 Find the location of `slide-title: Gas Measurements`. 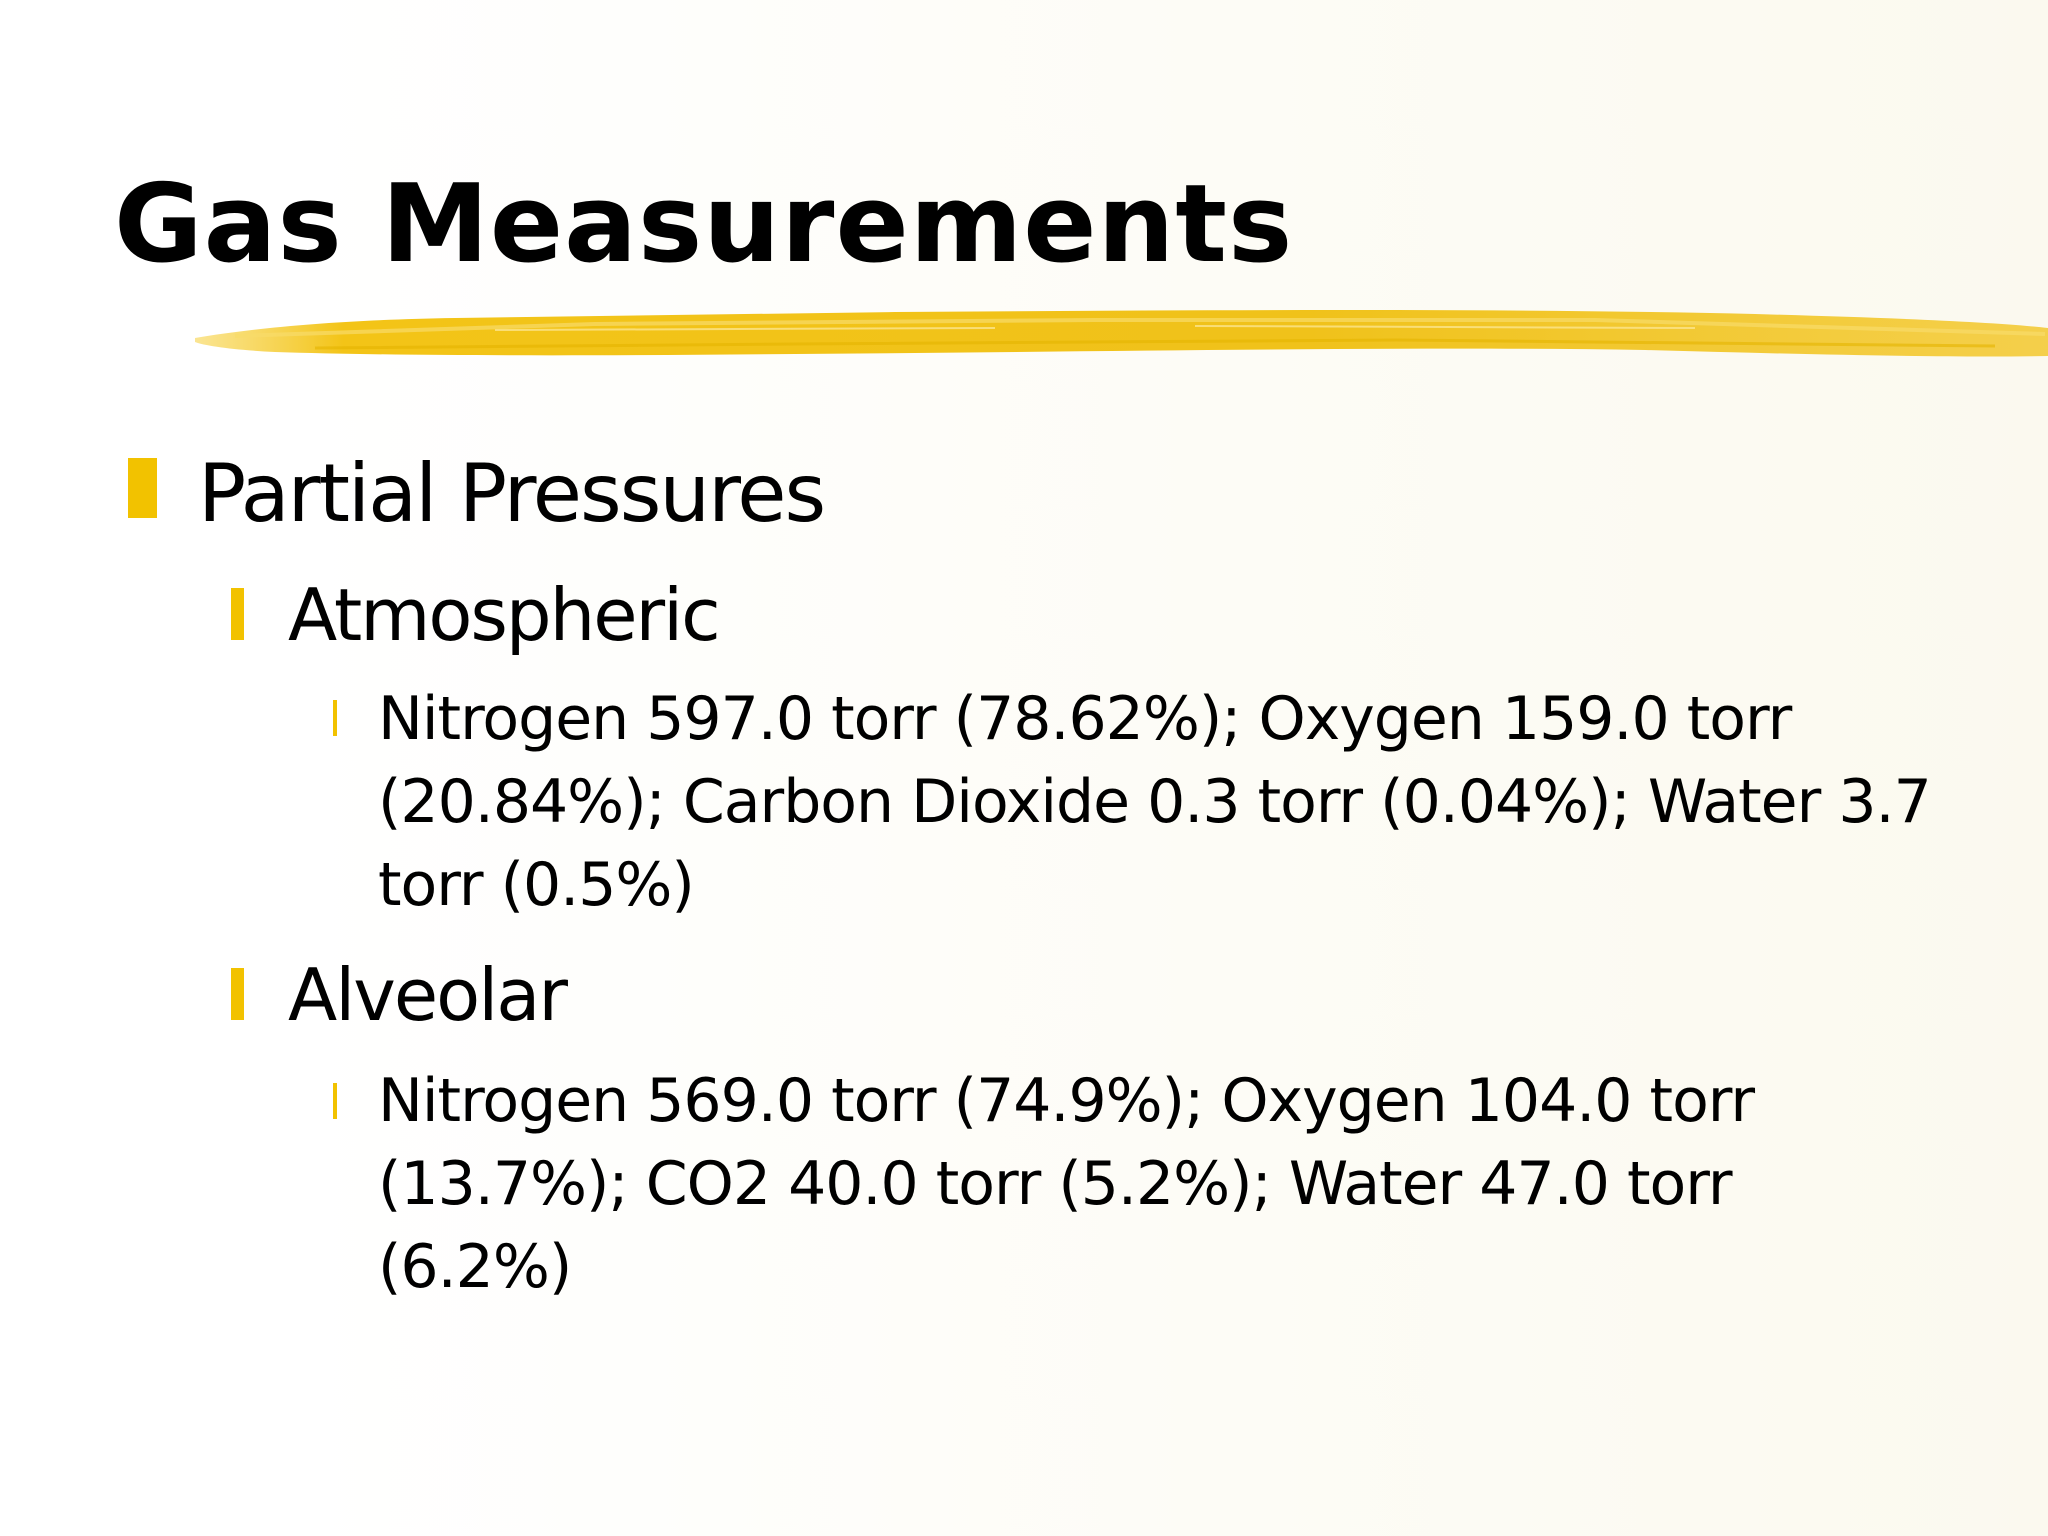

slide-title: Gas Measurements is located at coordinates (704, 224).